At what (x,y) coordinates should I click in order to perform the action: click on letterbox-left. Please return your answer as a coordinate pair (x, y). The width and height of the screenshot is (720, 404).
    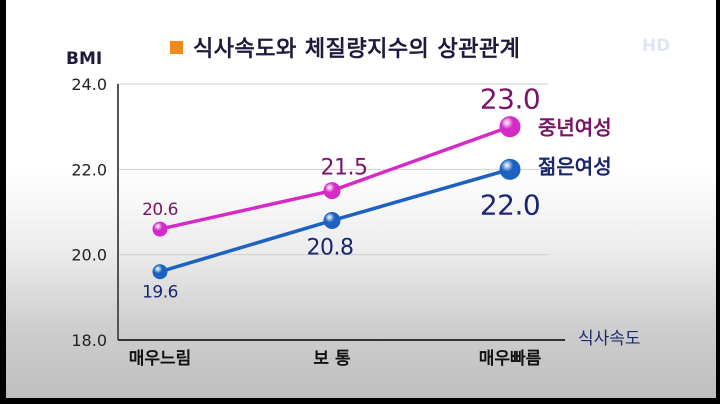
    Looking at the image, I should click on (3, 202).